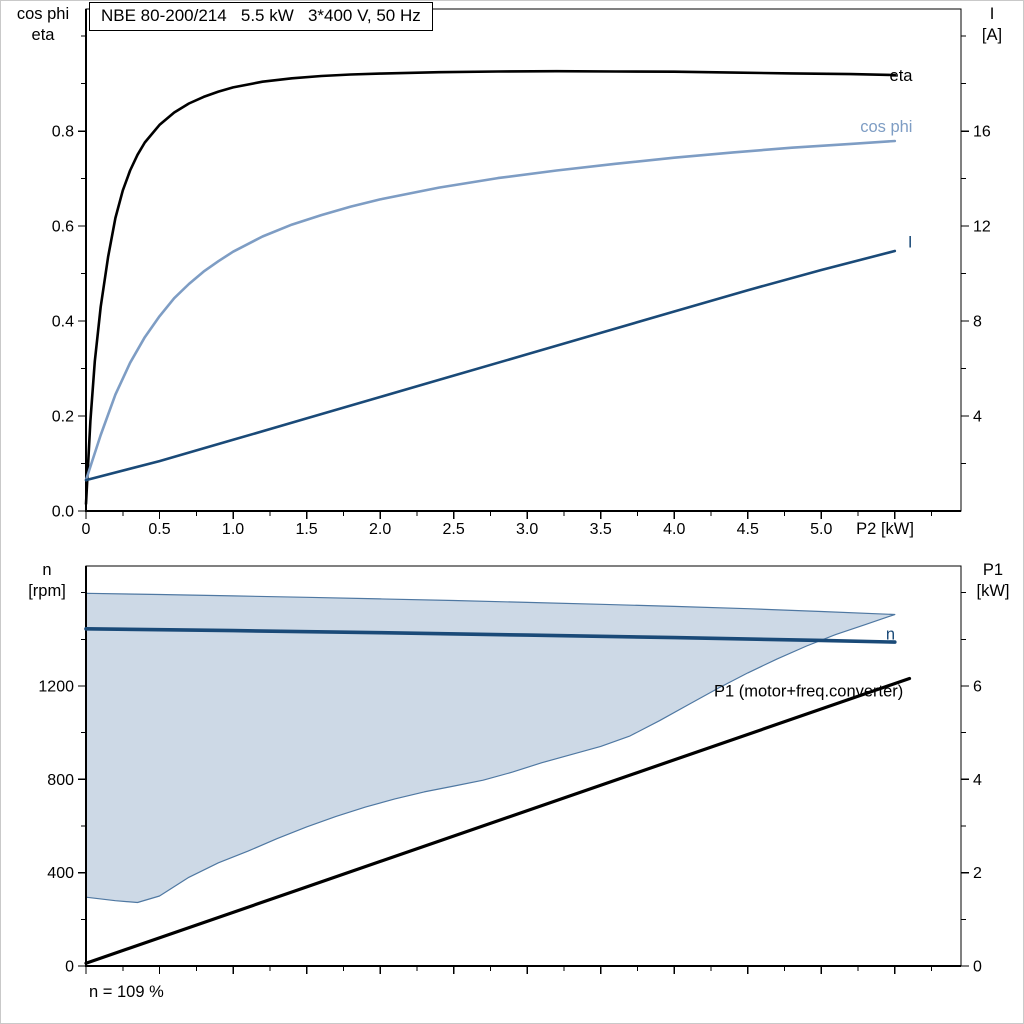 The width and height of the screenshot is (1024, 1024). Describe the element at coordinates (982, 227) in the screenshot. I see `y-right-tick-label: 12` at that location.